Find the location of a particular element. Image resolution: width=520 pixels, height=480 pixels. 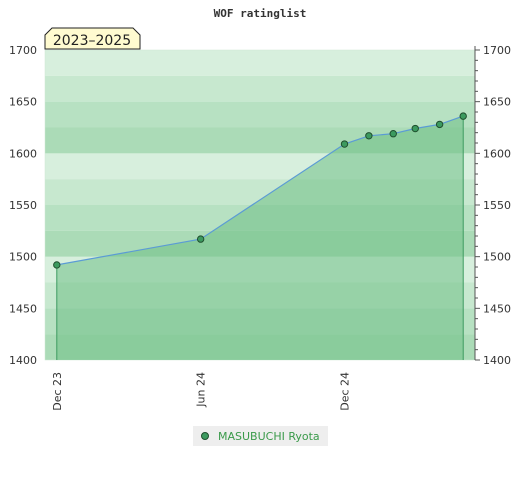

y-axis-right: 1400 1450 1500 1550 1600 1650 1700 is located at coordinates (492, 205).